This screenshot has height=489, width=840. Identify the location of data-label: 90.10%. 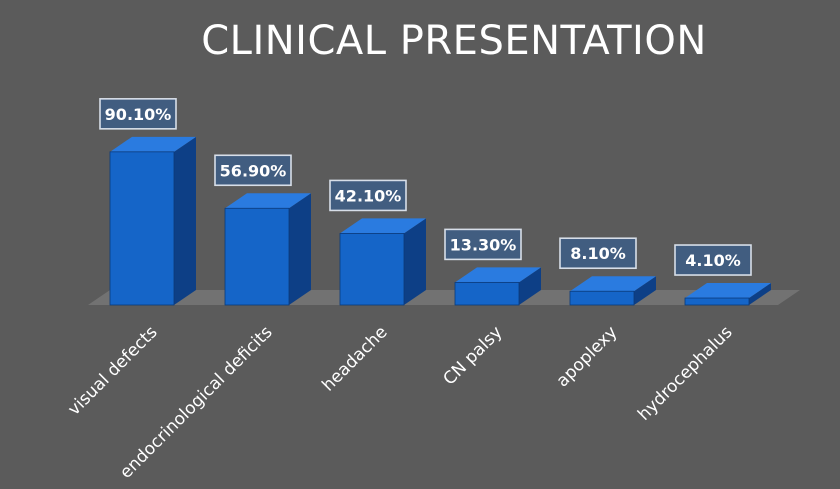
(138, 114).